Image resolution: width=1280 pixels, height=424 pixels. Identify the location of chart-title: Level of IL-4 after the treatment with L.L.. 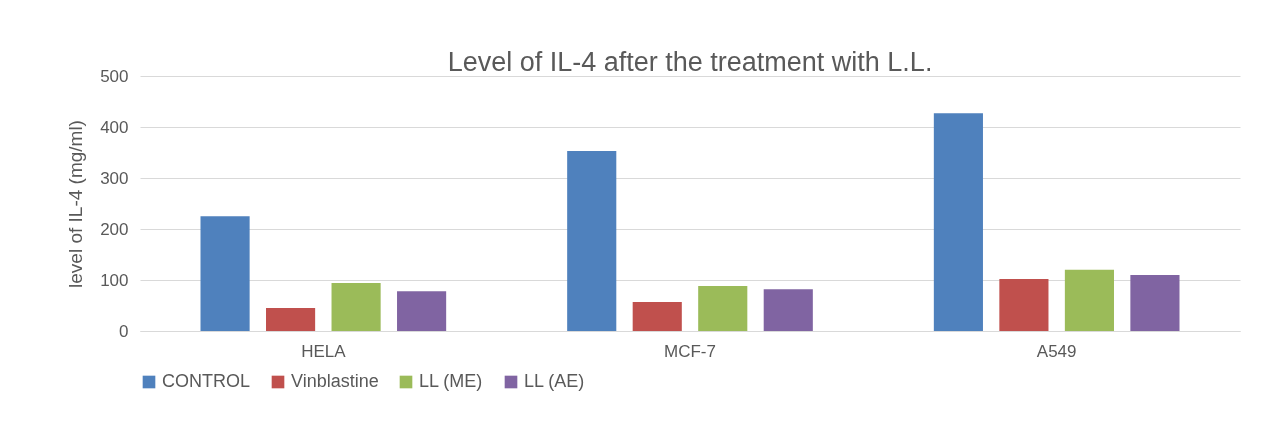
(690, 62).